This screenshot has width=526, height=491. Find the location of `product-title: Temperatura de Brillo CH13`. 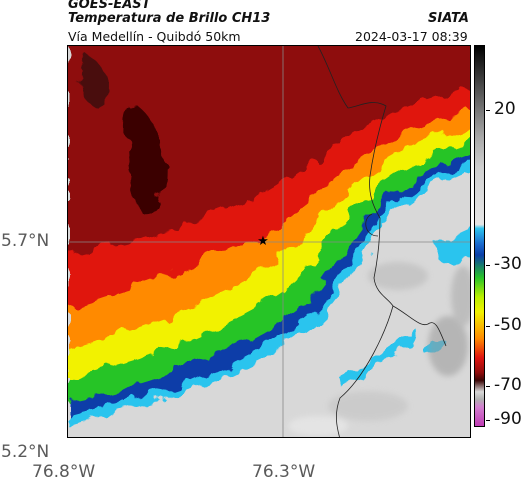

product-title: Temperatura de Brillo CH13 is located at coordinates (169, 18).